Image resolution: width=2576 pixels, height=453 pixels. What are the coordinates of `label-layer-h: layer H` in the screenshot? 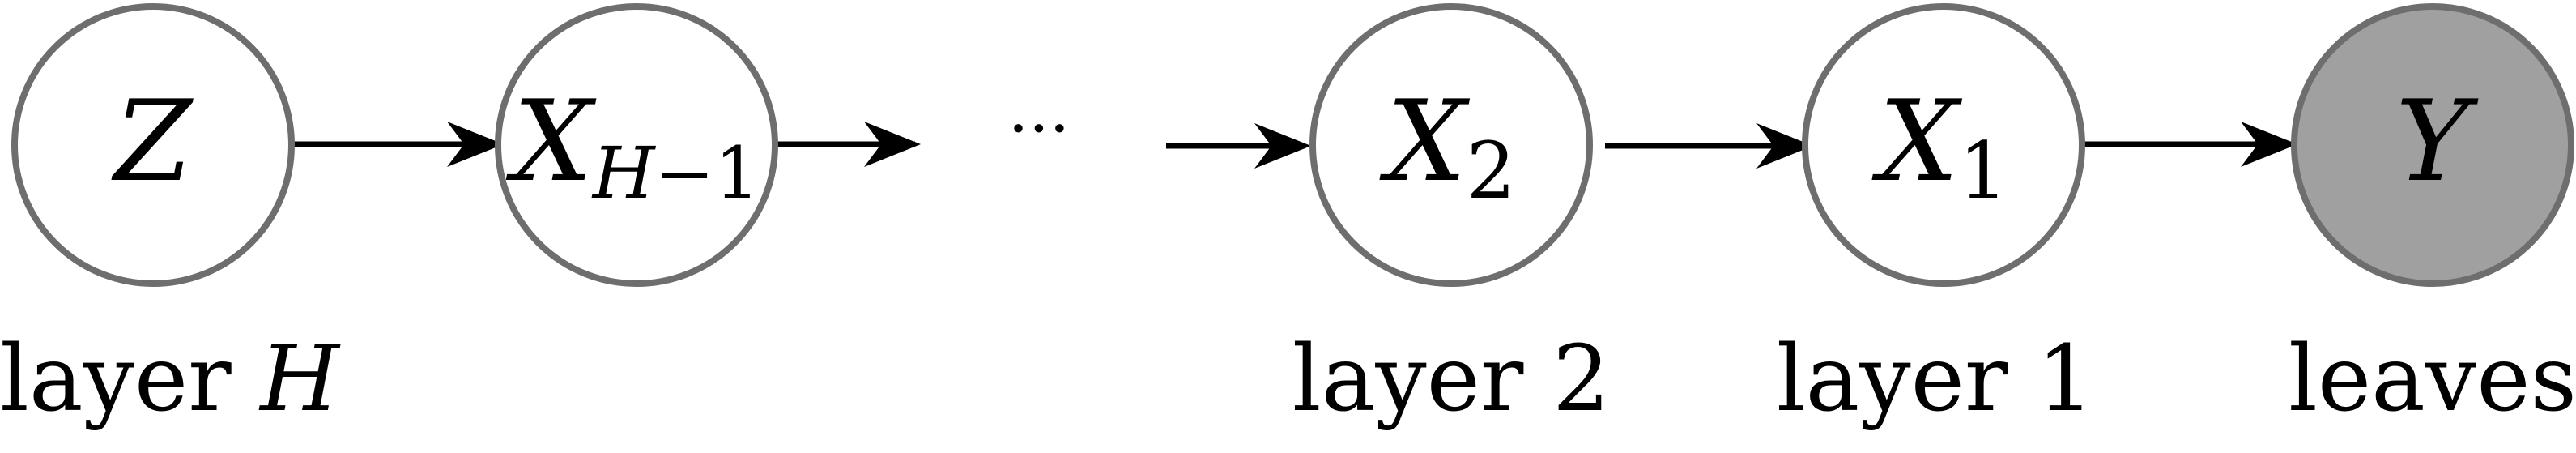 It's located at (170, 379).